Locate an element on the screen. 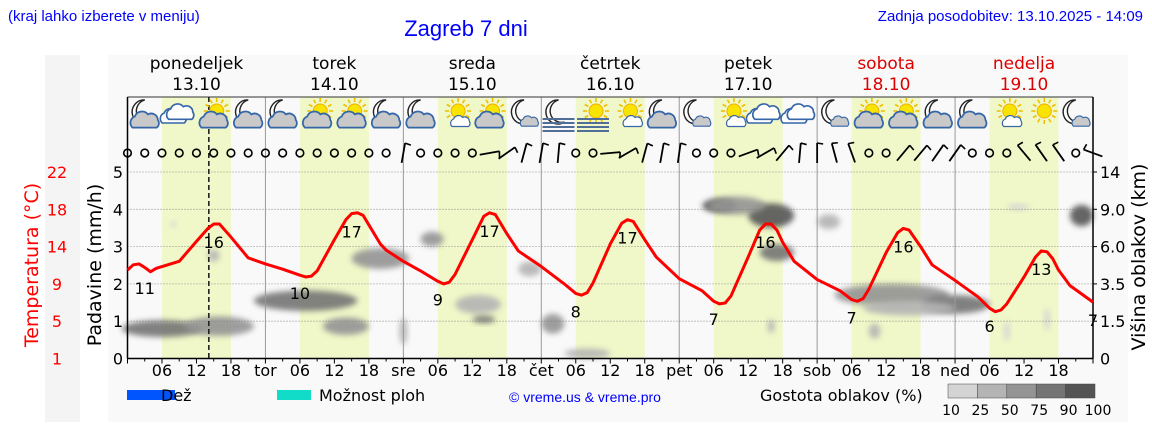 This screenshot has height=443, width=1152. white-cloud-icon is located at coordinates (633, 121).